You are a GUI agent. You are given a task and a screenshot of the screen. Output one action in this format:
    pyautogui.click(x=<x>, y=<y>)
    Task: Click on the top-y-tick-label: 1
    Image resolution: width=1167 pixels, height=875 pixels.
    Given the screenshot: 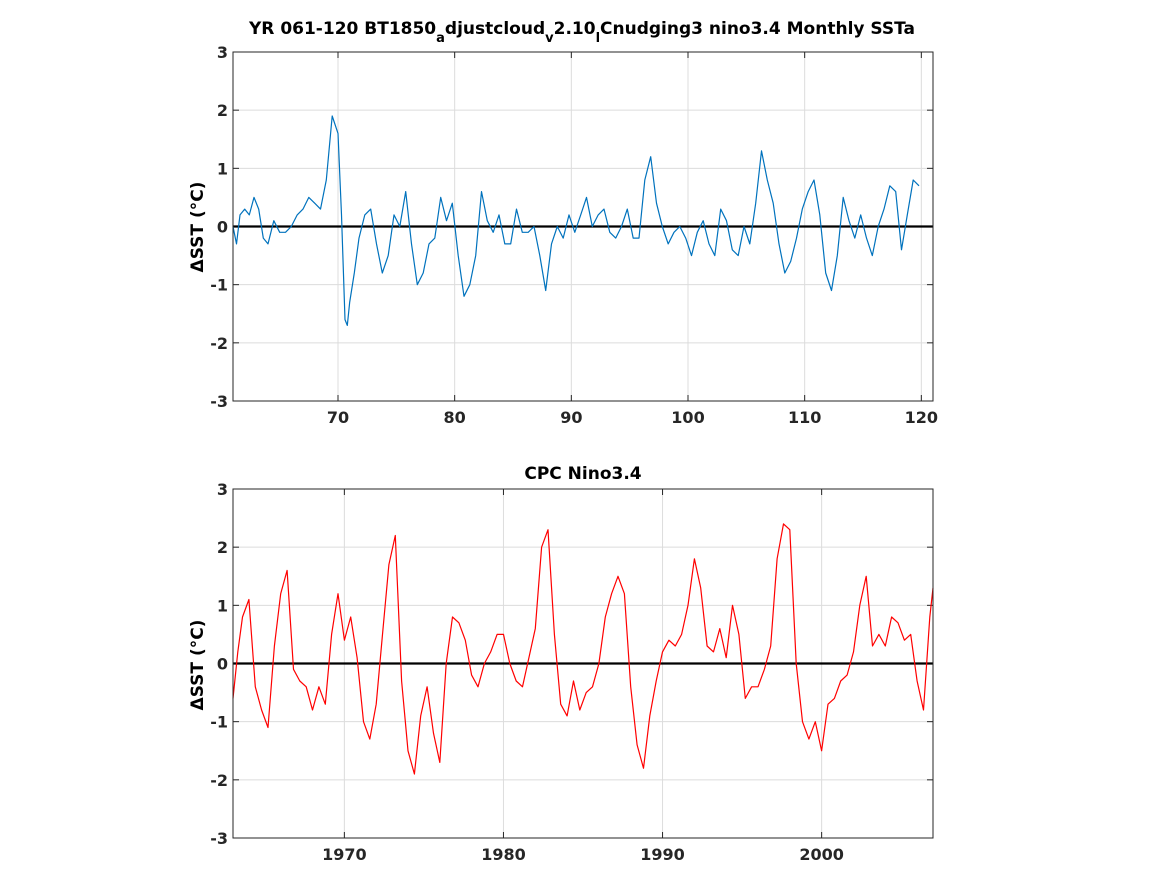 What is the action you would take?
    pyautogui.click(x=222, y=168)
    